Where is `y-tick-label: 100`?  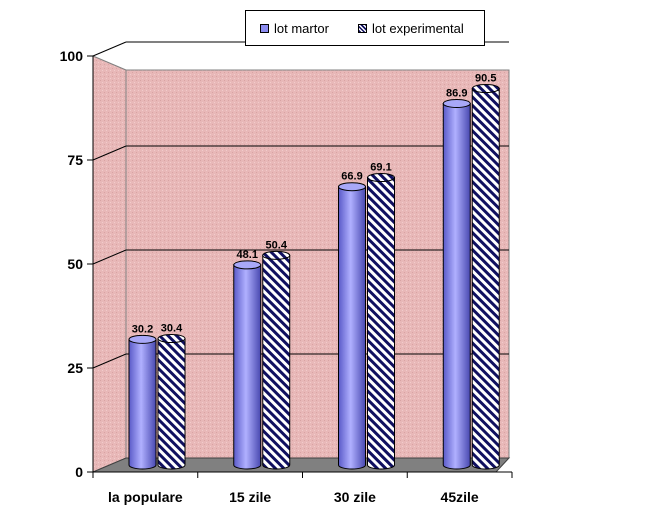
y-tick-label: 100 is located at coordinates (72, 56).